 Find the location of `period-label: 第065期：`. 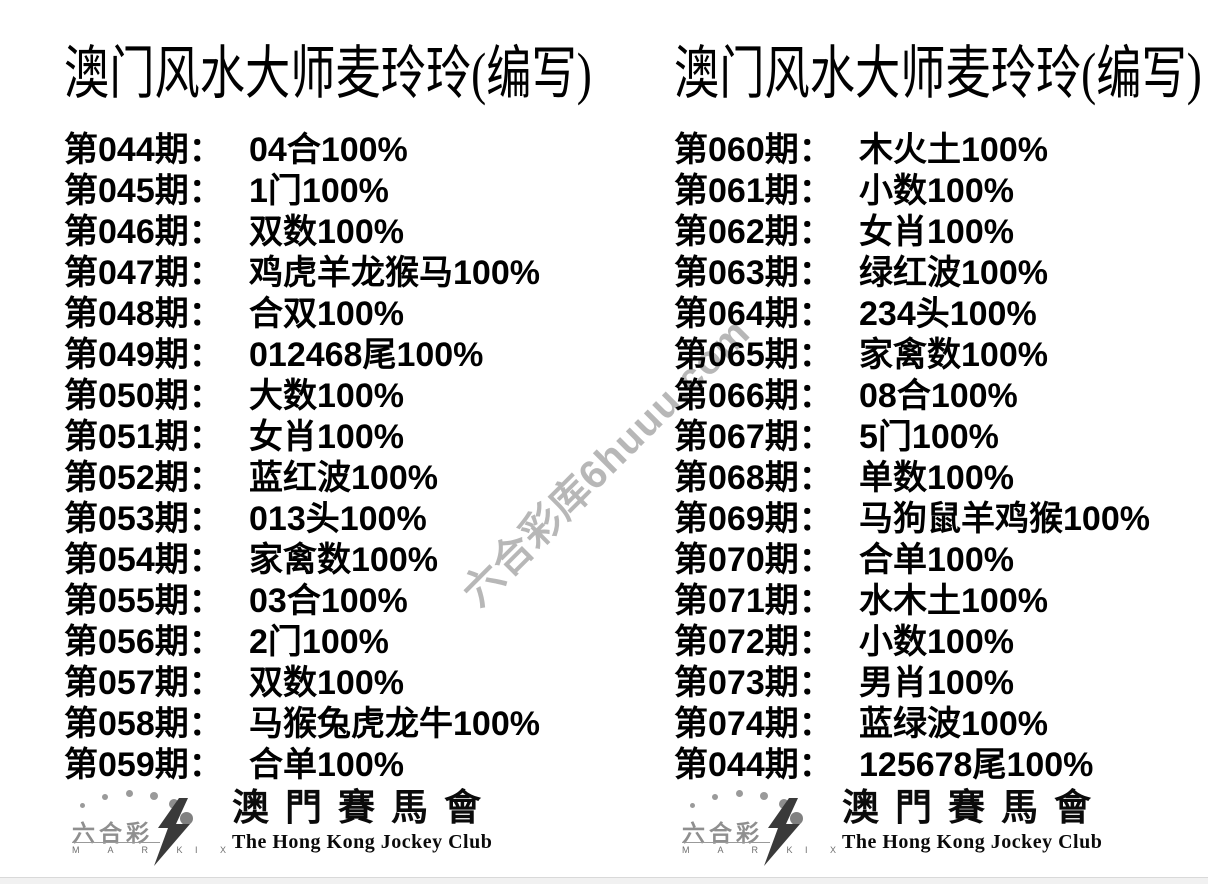

period-label: 第065期： is located at coordinates (753, 355).